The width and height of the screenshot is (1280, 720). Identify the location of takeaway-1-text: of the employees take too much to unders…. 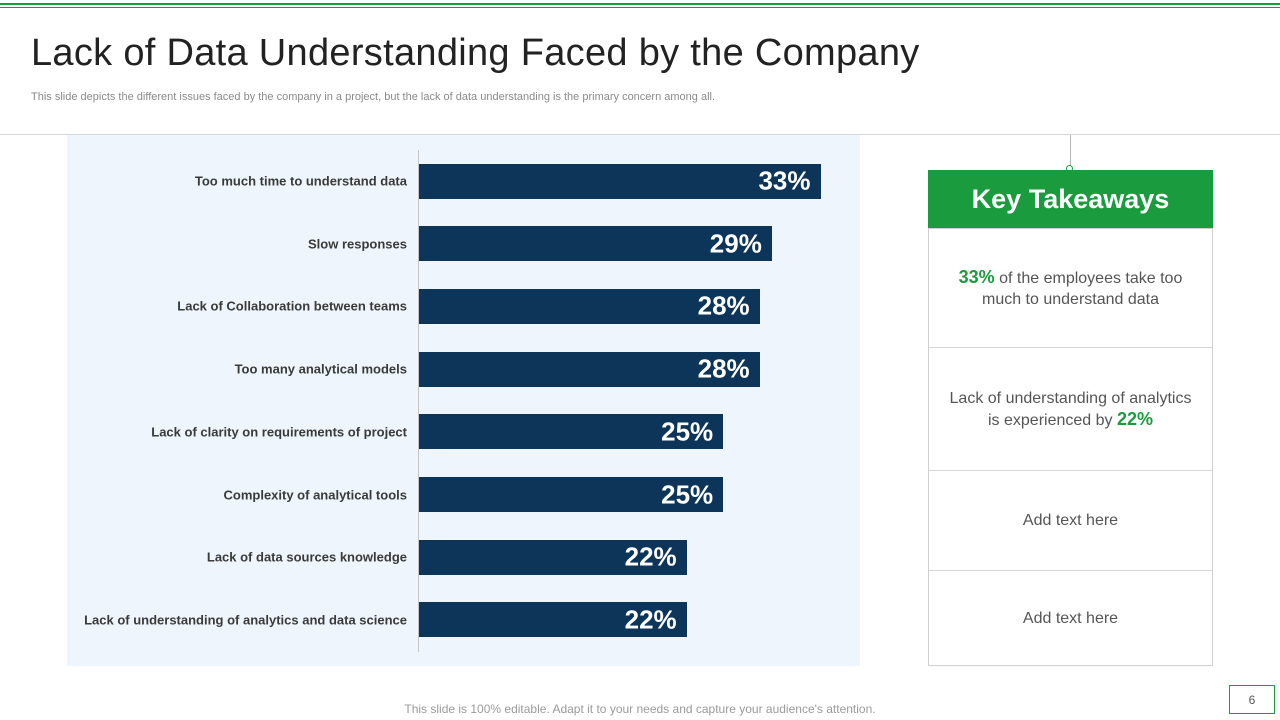
(1082, 288).